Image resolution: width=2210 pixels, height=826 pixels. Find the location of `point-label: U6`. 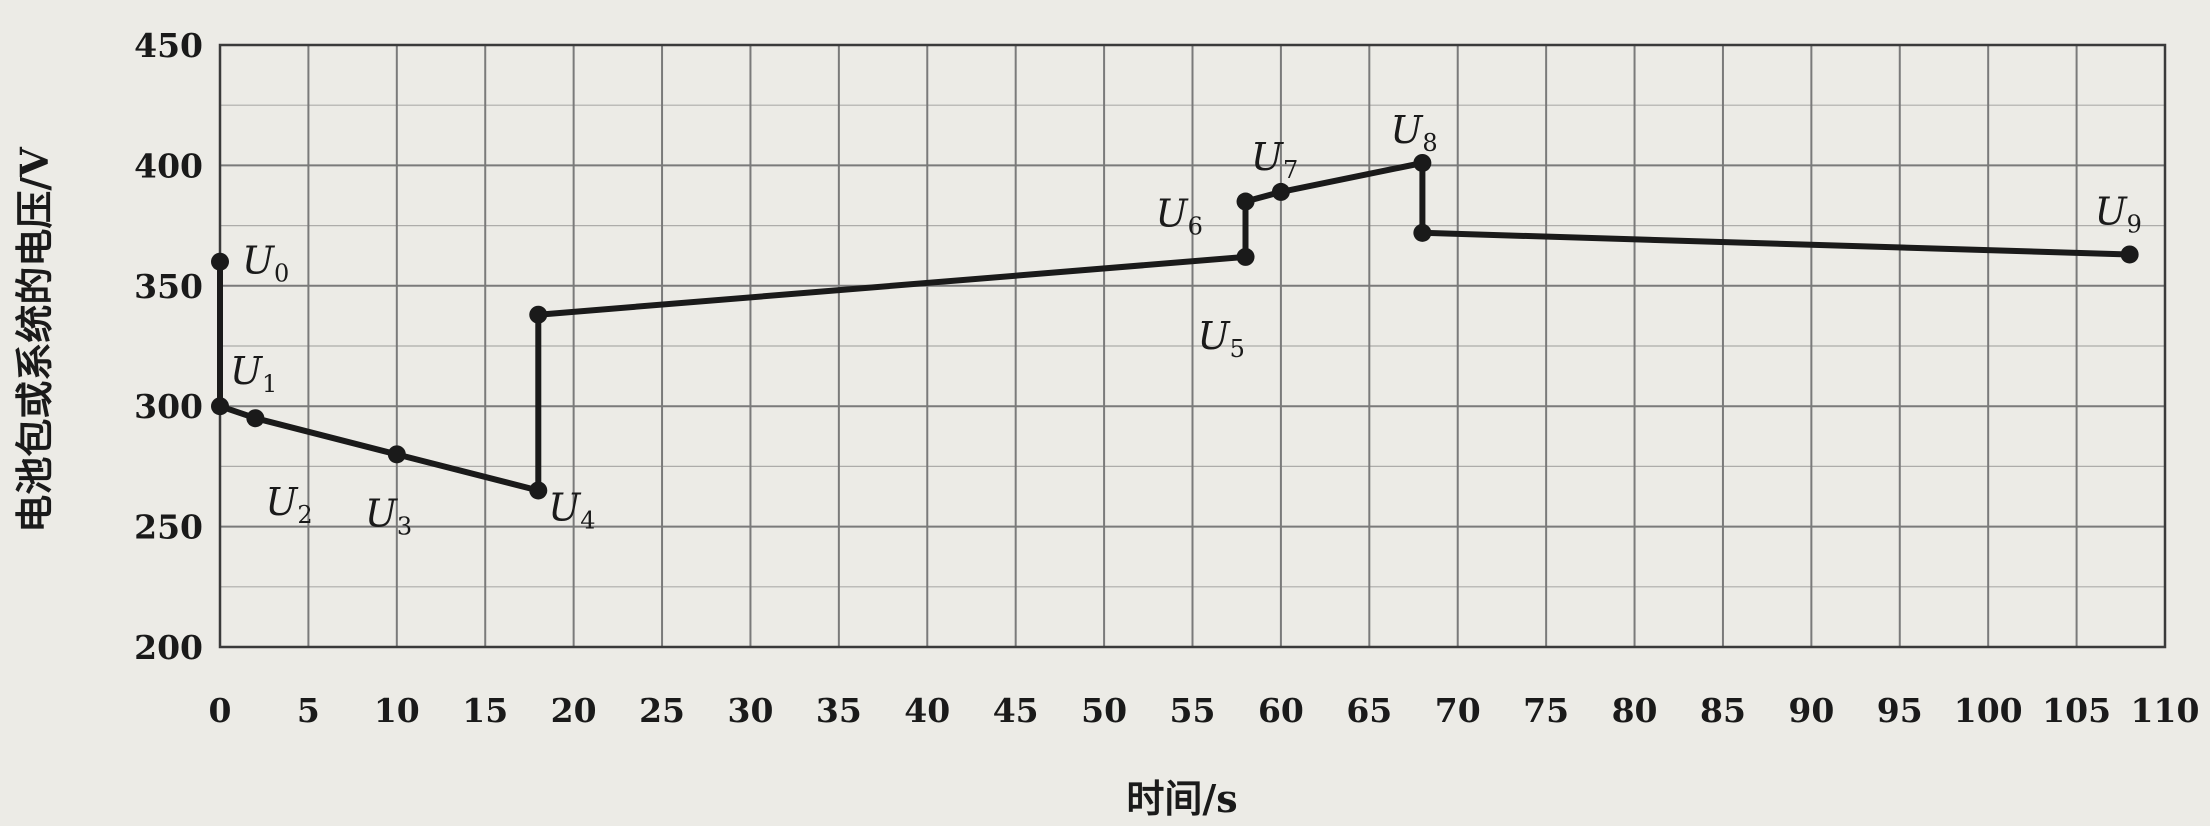

point-label: U6 is located at coordinates (1179, 216).